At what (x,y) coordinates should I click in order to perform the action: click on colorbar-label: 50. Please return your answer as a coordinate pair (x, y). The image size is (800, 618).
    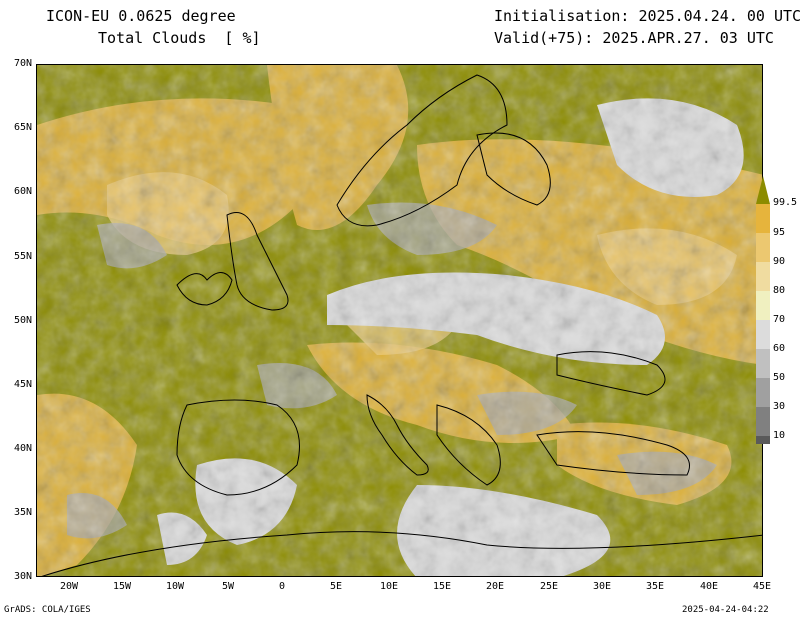
    Looking at the image, I should click on (779, 377).